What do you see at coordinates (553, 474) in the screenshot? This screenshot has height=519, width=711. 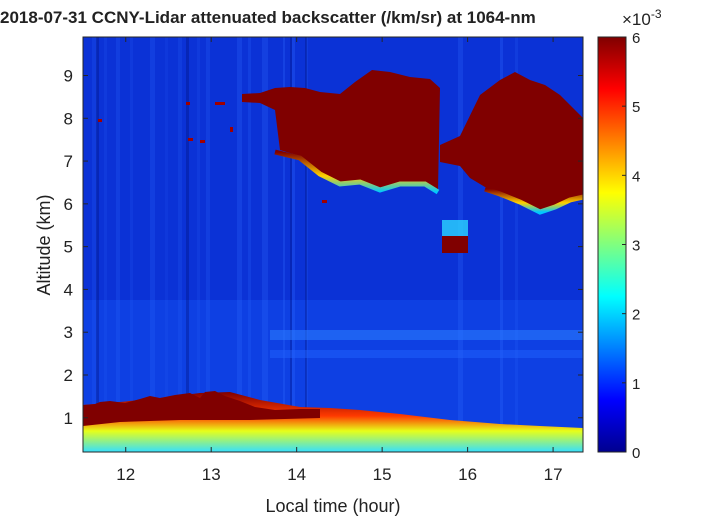 I see `x-tick-label: 17` at bounding box center [553, 474].